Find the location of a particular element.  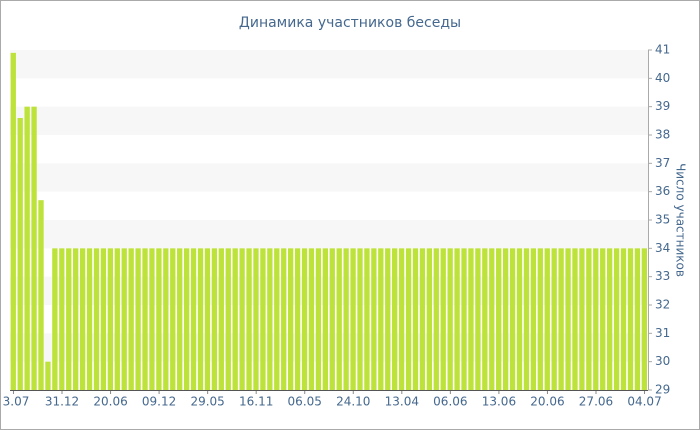

x-tick-label: 31.12 is located at coordinates (62, 402).